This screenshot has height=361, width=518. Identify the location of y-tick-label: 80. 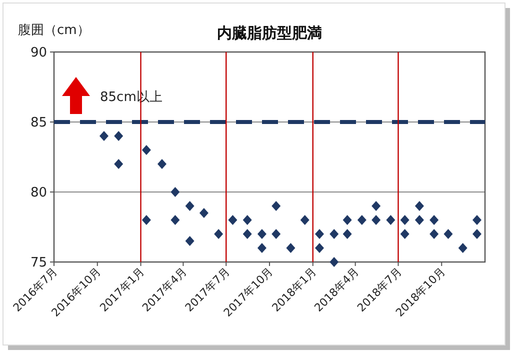
(38, 193).